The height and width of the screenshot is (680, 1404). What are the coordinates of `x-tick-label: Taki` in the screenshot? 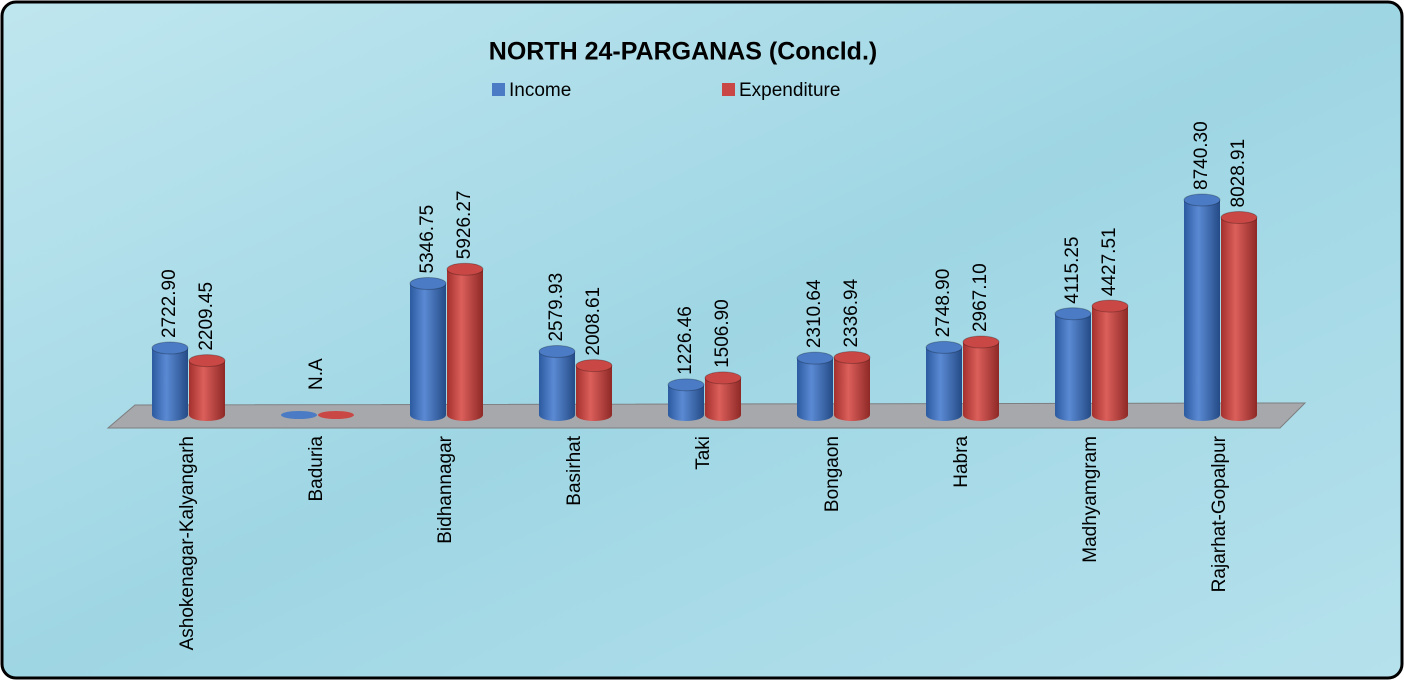 It's located at (703, 453).